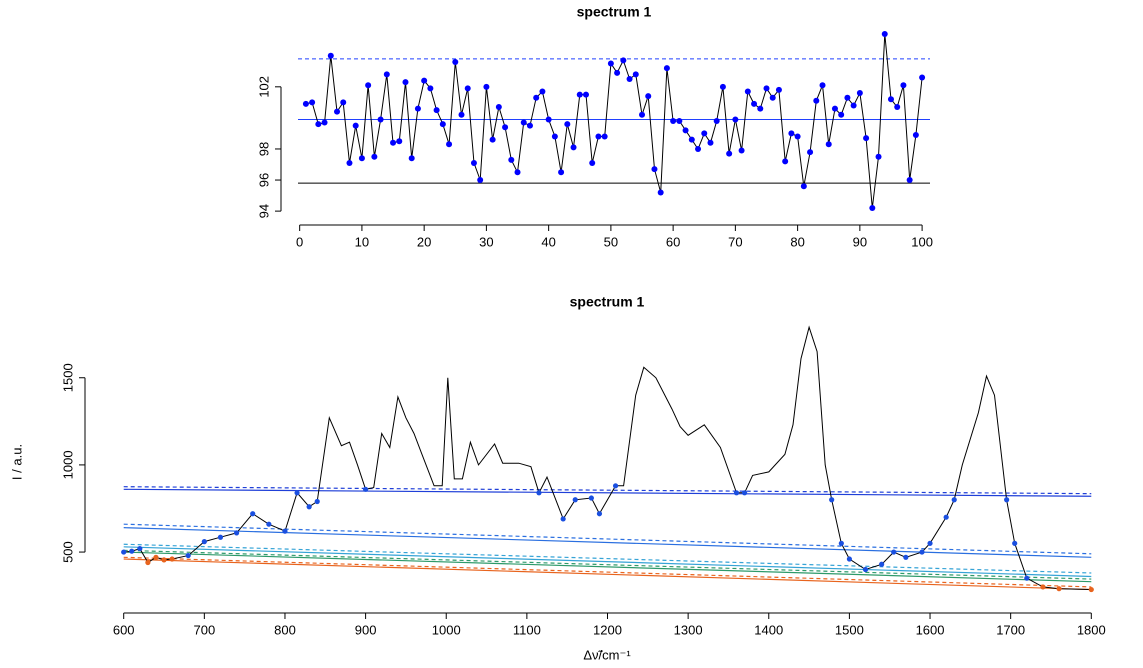  Describe the element at coordinates (285, 629) in the screenshot. I see `x-tick-label: 800` at that location.